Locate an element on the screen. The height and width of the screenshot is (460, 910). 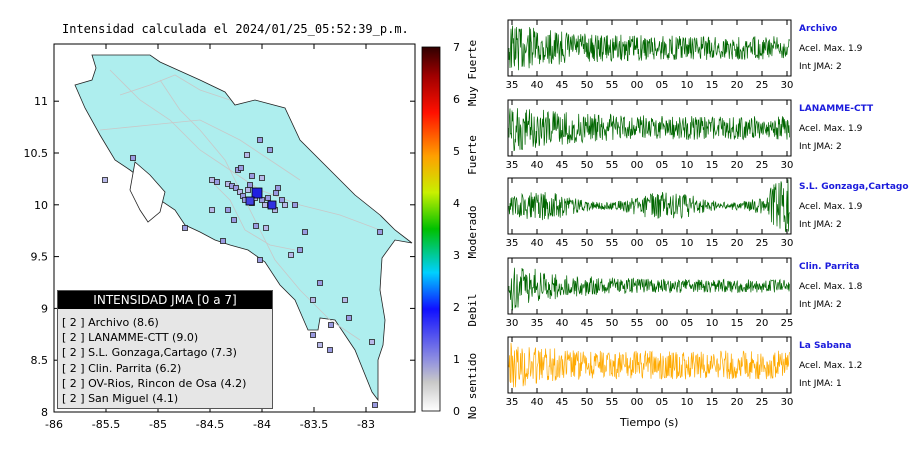
map-y-tick: 10 is located at coordinates (41, 205).